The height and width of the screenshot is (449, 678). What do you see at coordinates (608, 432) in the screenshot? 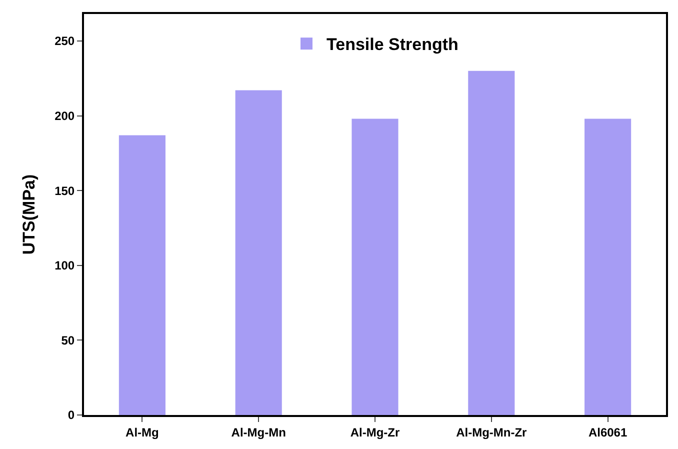
I see `x-tick-label: Al6061` at bounding box center [608, 432].